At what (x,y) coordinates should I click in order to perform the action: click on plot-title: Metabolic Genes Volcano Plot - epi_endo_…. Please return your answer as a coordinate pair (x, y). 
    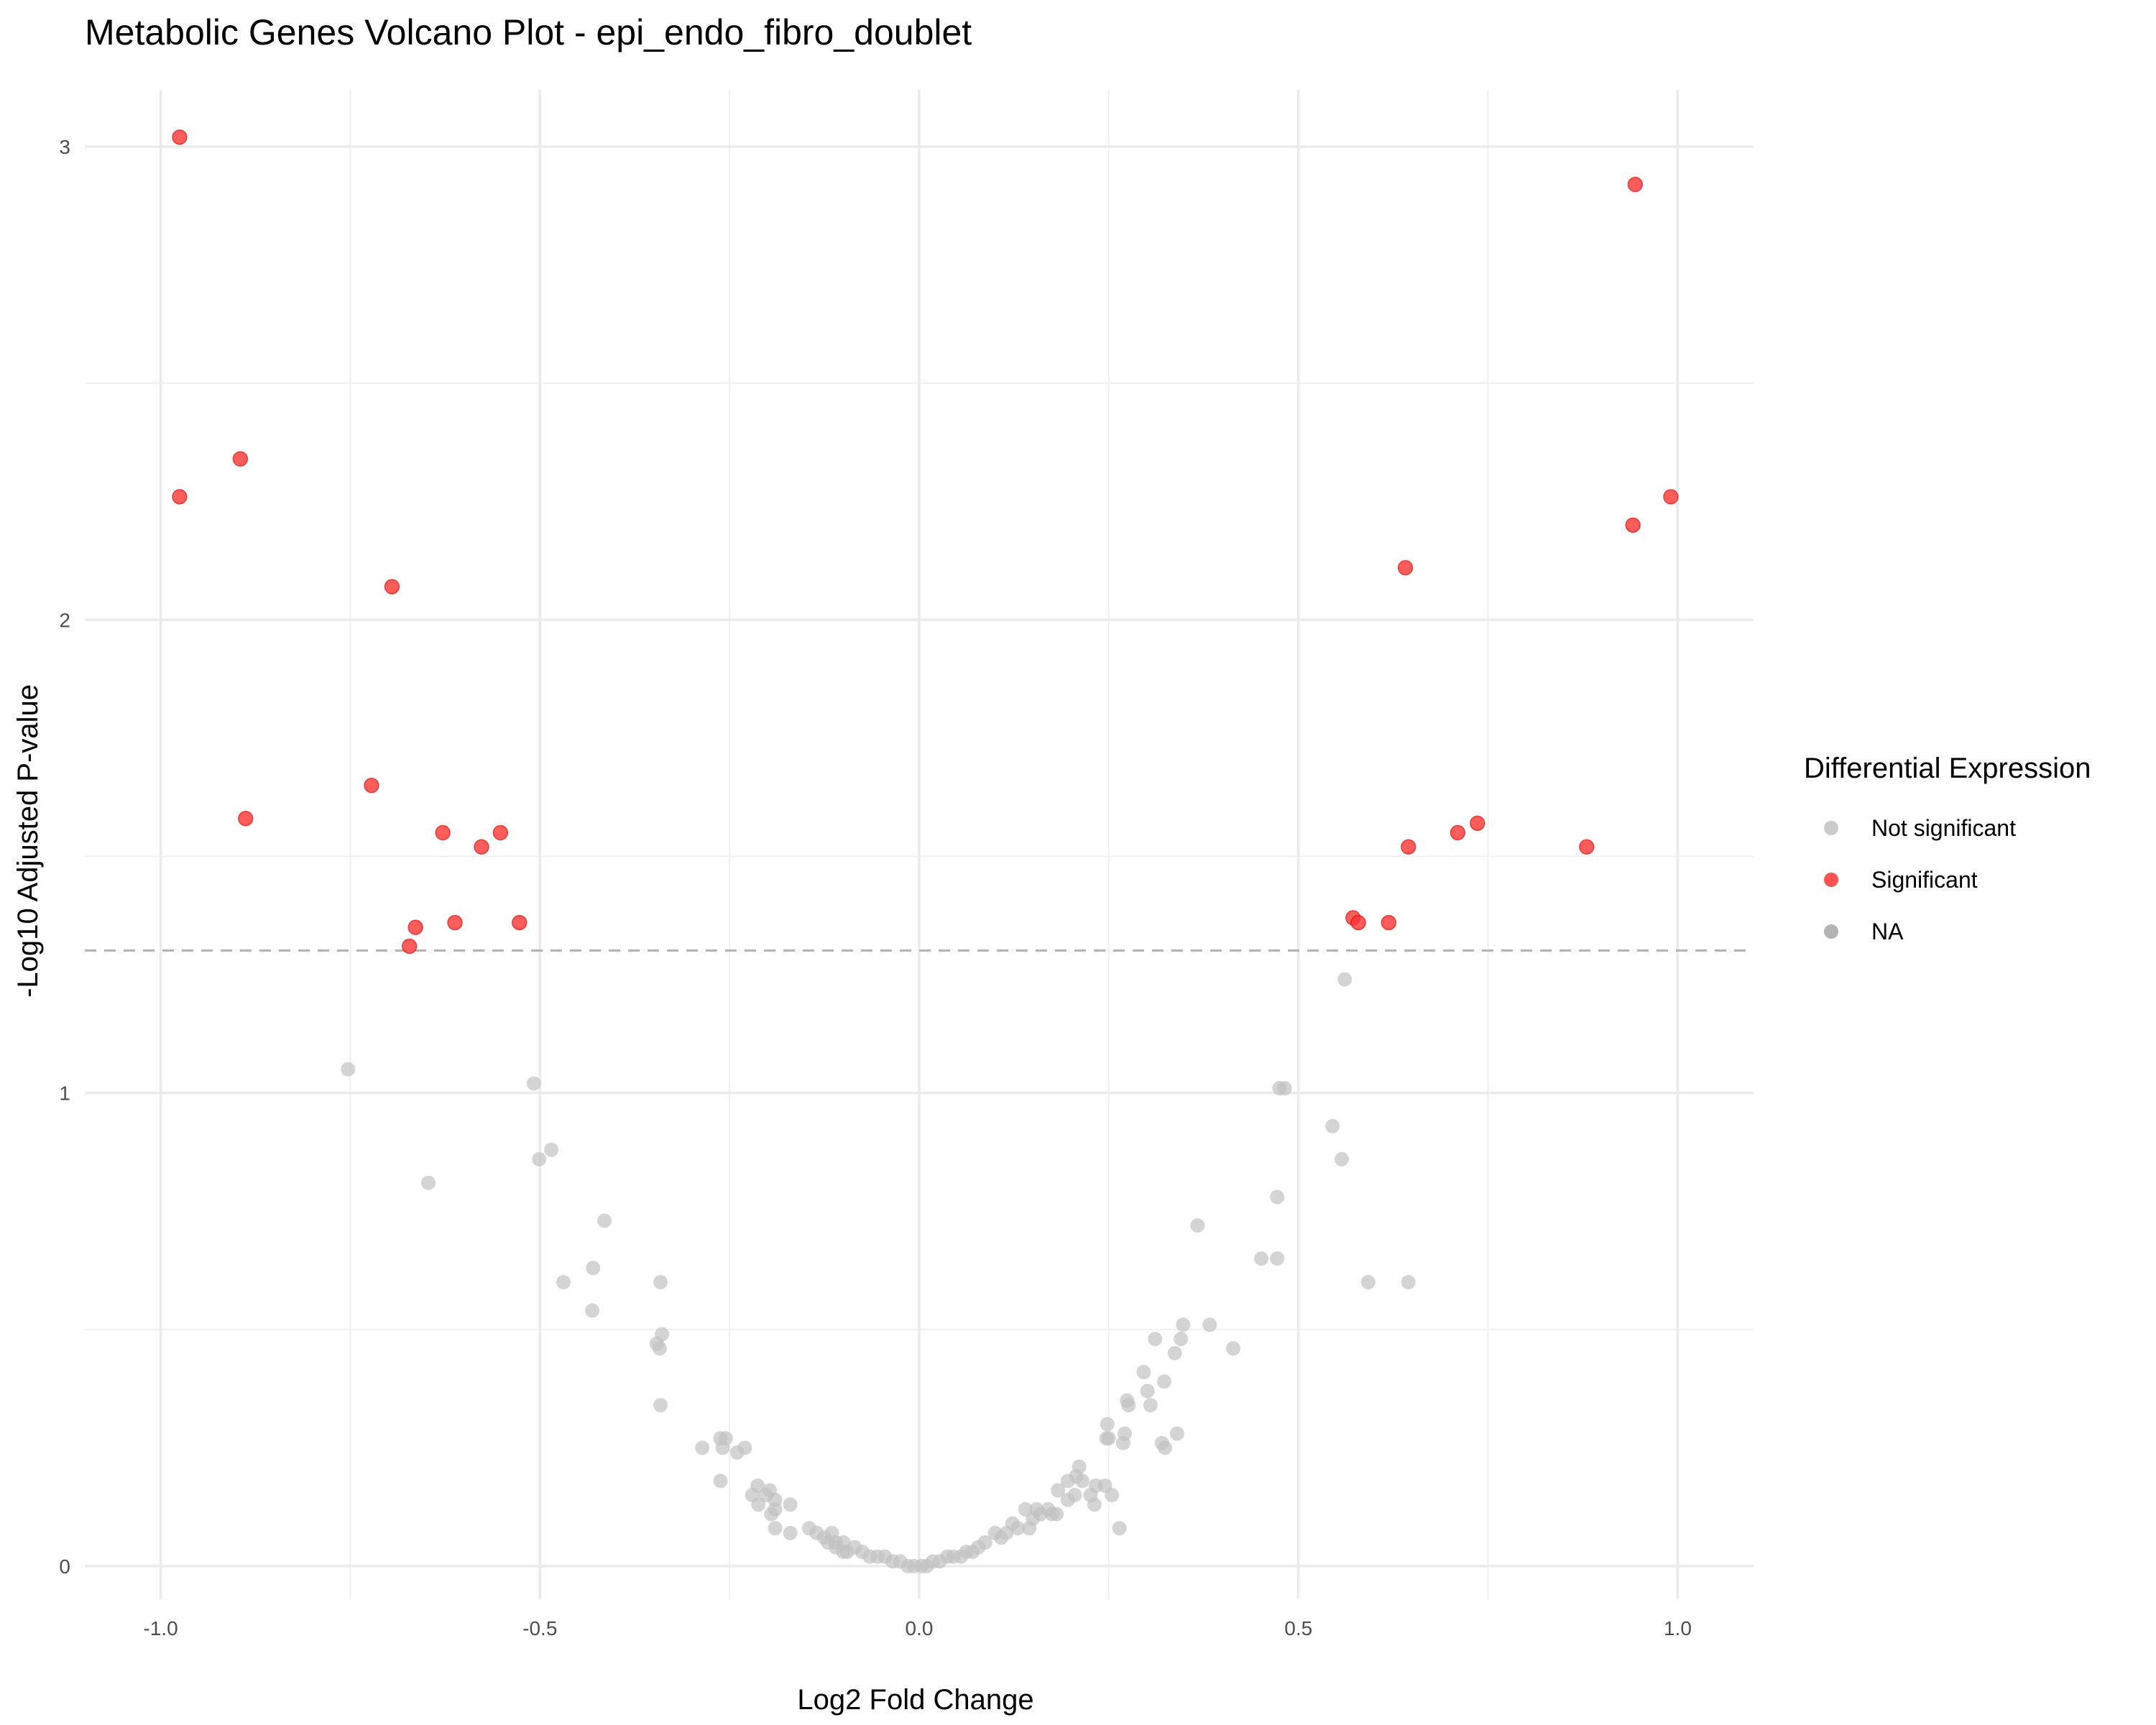
    Looking at the image, I should click on (528, 32).